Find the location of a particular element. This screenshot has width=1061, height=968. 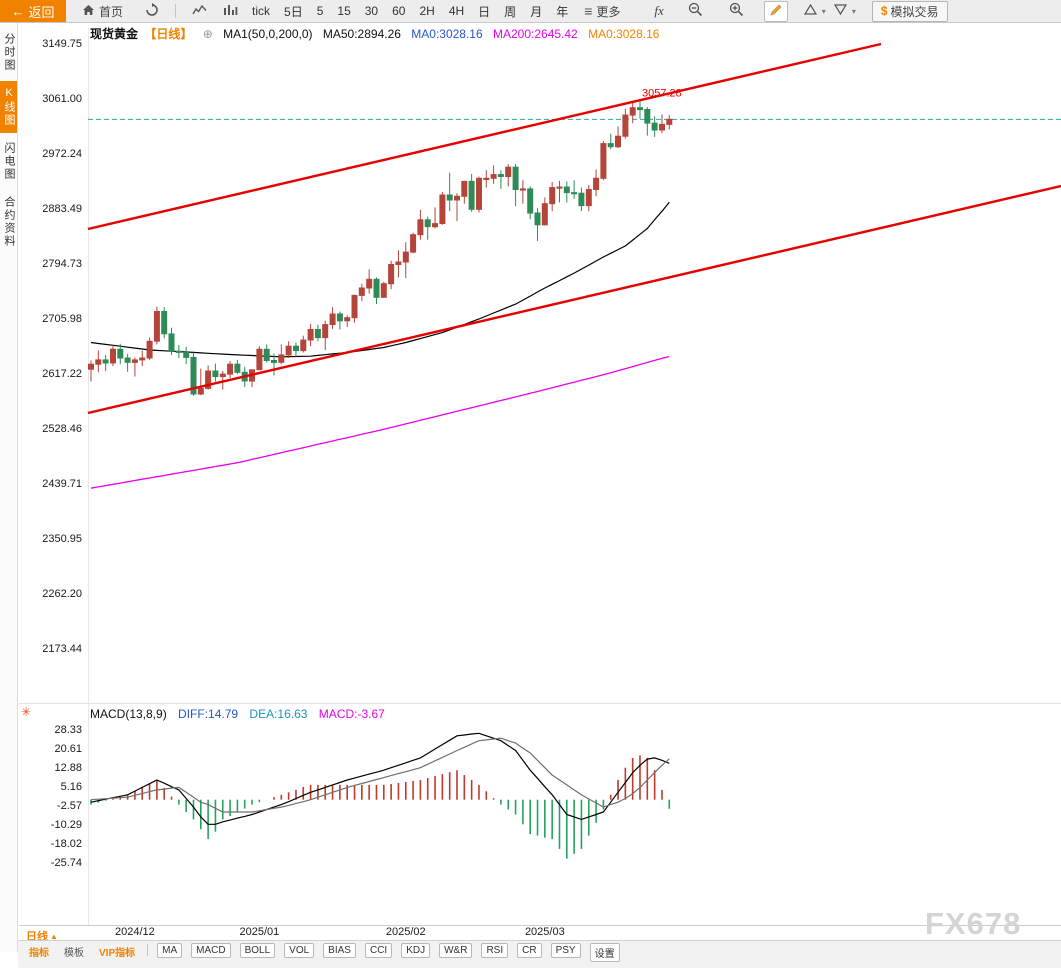

add-compare-icon: ⊕ is located at coordinates (207, 34).